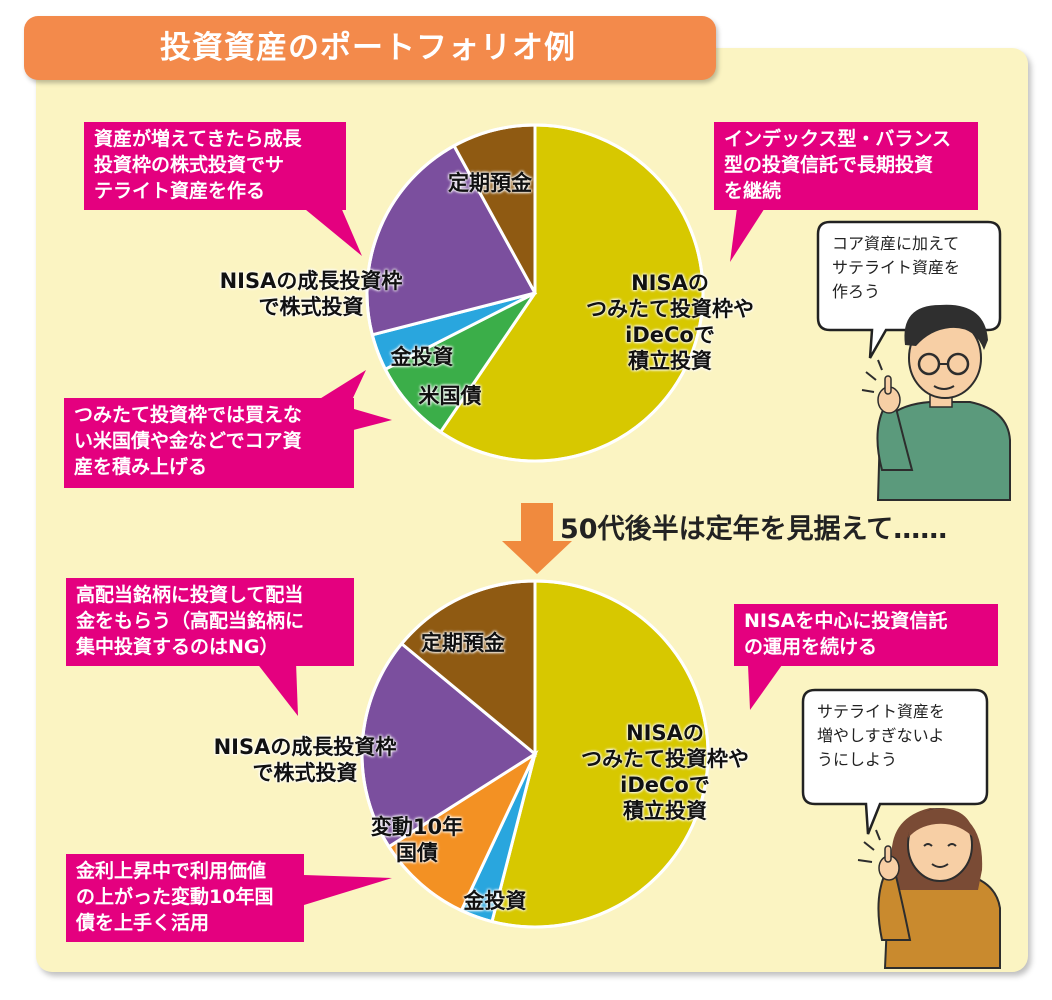  What do you see at coordinates (881, 735) in the screenshot?
I see `speech-bubble-woman: サテライト資産を 増やしすぎないよ うにしよう` at bounding box center [881, 735].